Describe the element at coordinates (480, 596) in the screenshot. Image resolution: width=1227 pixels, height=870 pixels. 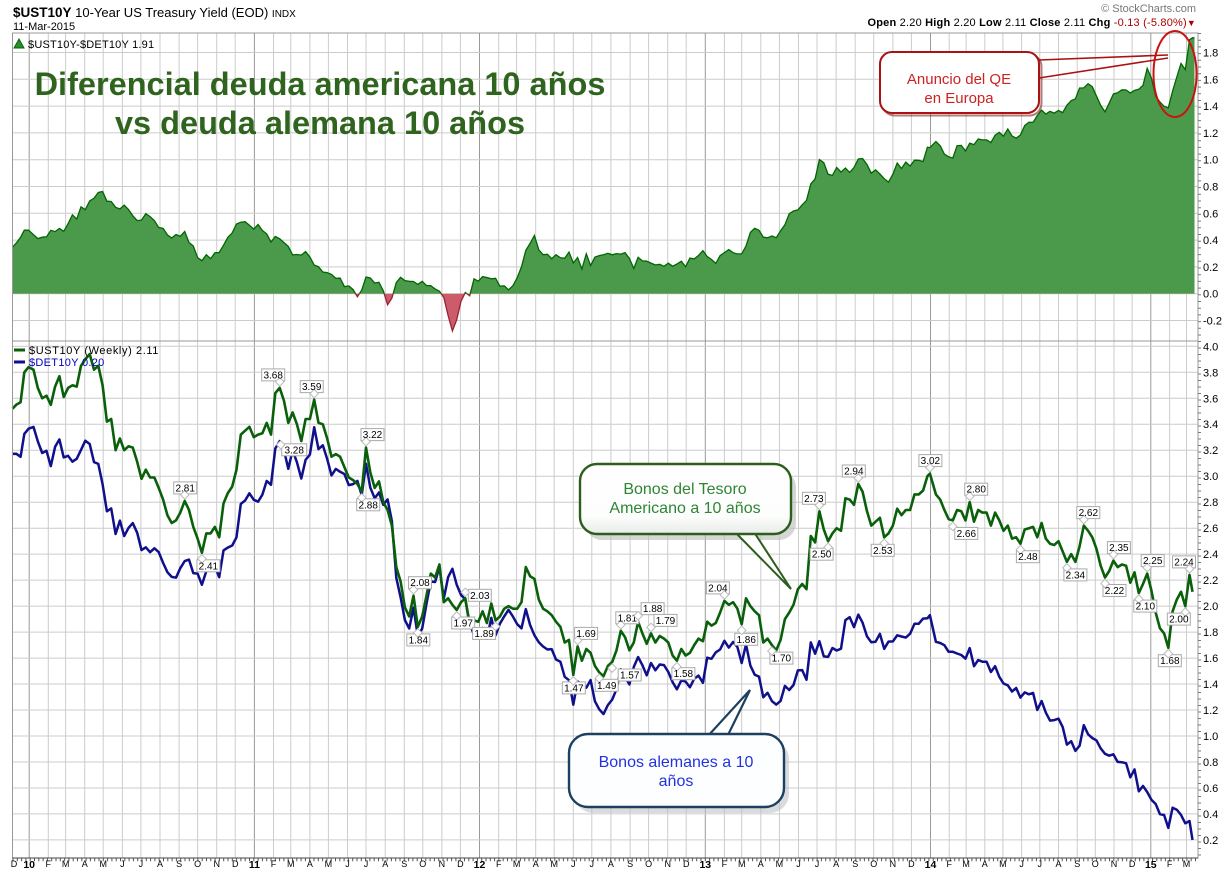
I see `svg-text: 2.03` at that location.